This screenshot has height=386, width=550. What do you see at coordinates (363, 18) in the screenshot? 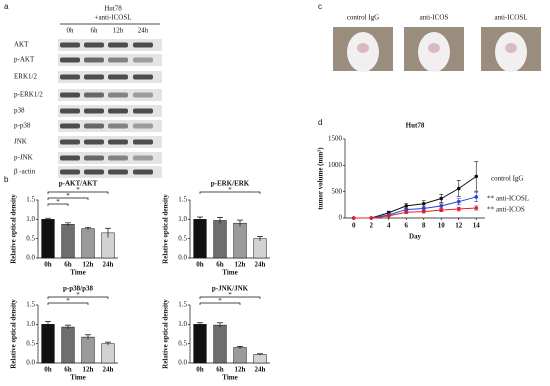
I see `group-label: control IgG` at bounding box center [363, 18].